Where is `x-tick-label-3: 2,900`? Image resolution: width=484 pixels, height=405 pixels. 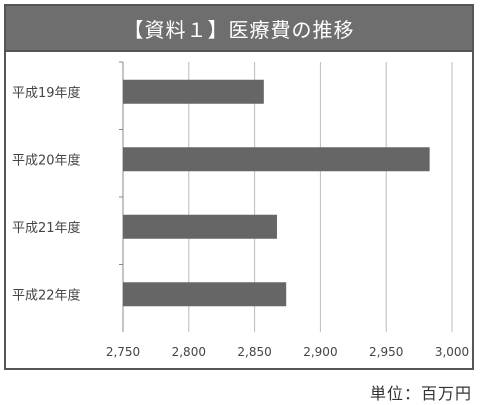
x-tick-label-3: 2,900 is located at coordinates (320, 352).